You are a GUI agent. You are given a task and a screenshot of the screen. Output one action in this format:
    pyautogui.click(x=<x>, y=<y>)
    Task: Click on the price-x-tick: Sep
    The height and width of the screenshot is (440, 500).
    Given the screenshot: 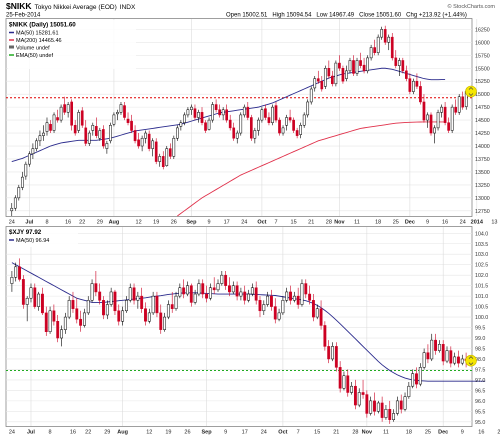 What is the action you would take?
    pyautogui.click(x=191, y=223)
    